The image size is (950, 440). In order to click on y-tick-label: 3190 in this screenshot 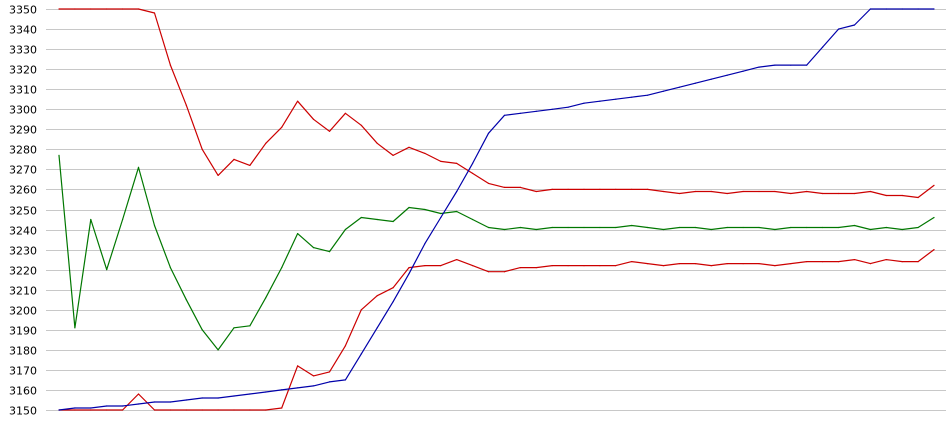, I will do `click(23, 331)`.